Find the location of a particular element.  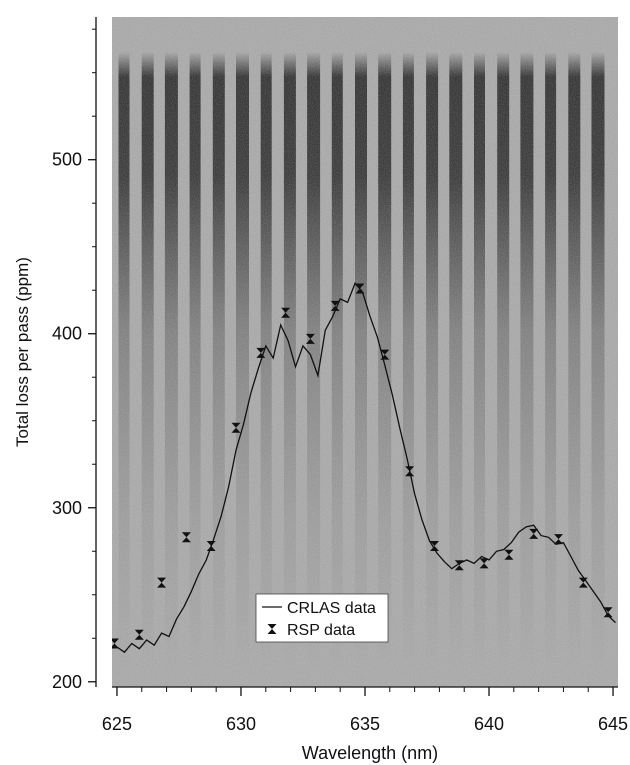

legend-rsp-label: RSP data is located at coordinates (321, 630).